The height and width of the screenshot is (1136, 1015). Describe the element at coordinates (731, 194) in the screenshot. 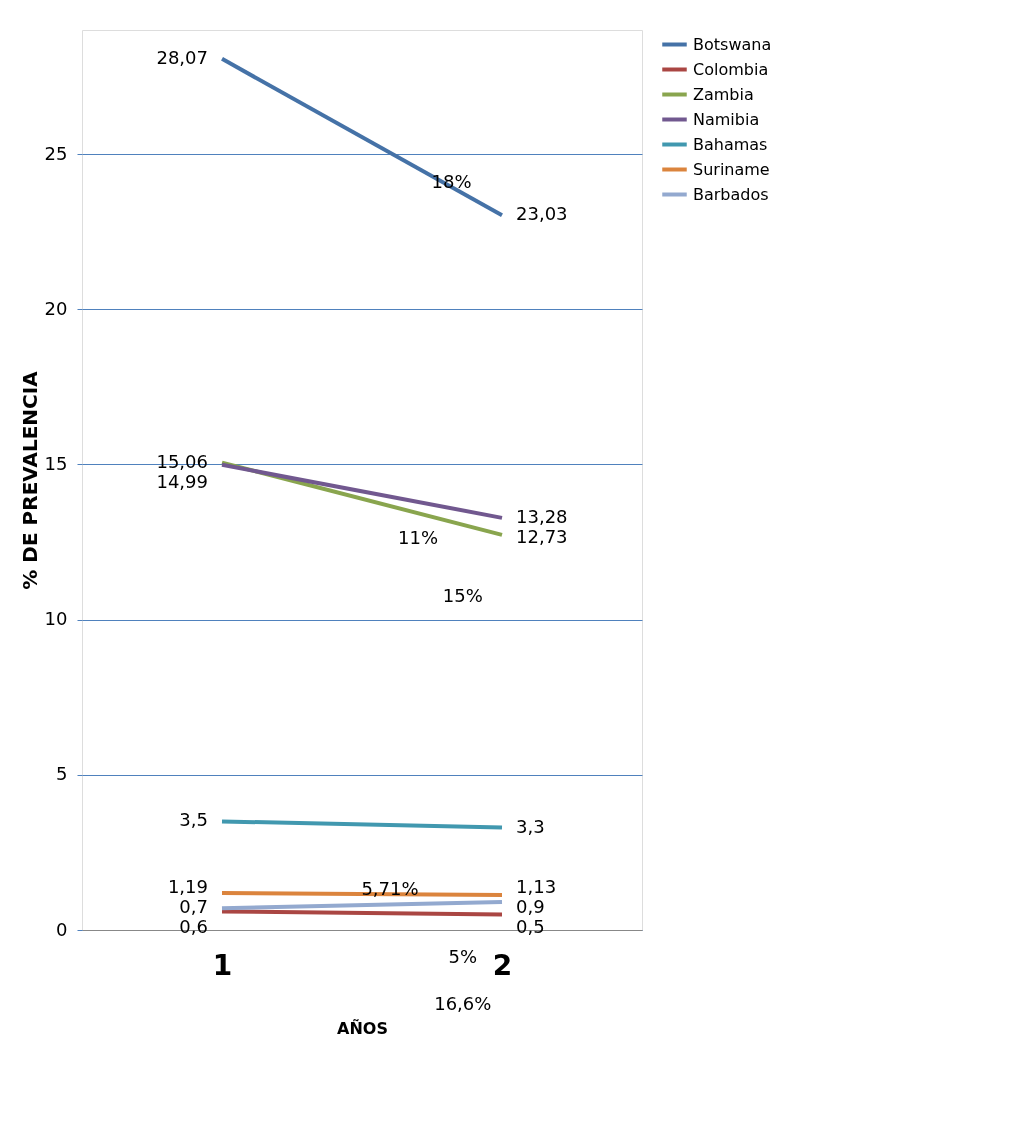

I see `legend-label: Barbados` at that location.